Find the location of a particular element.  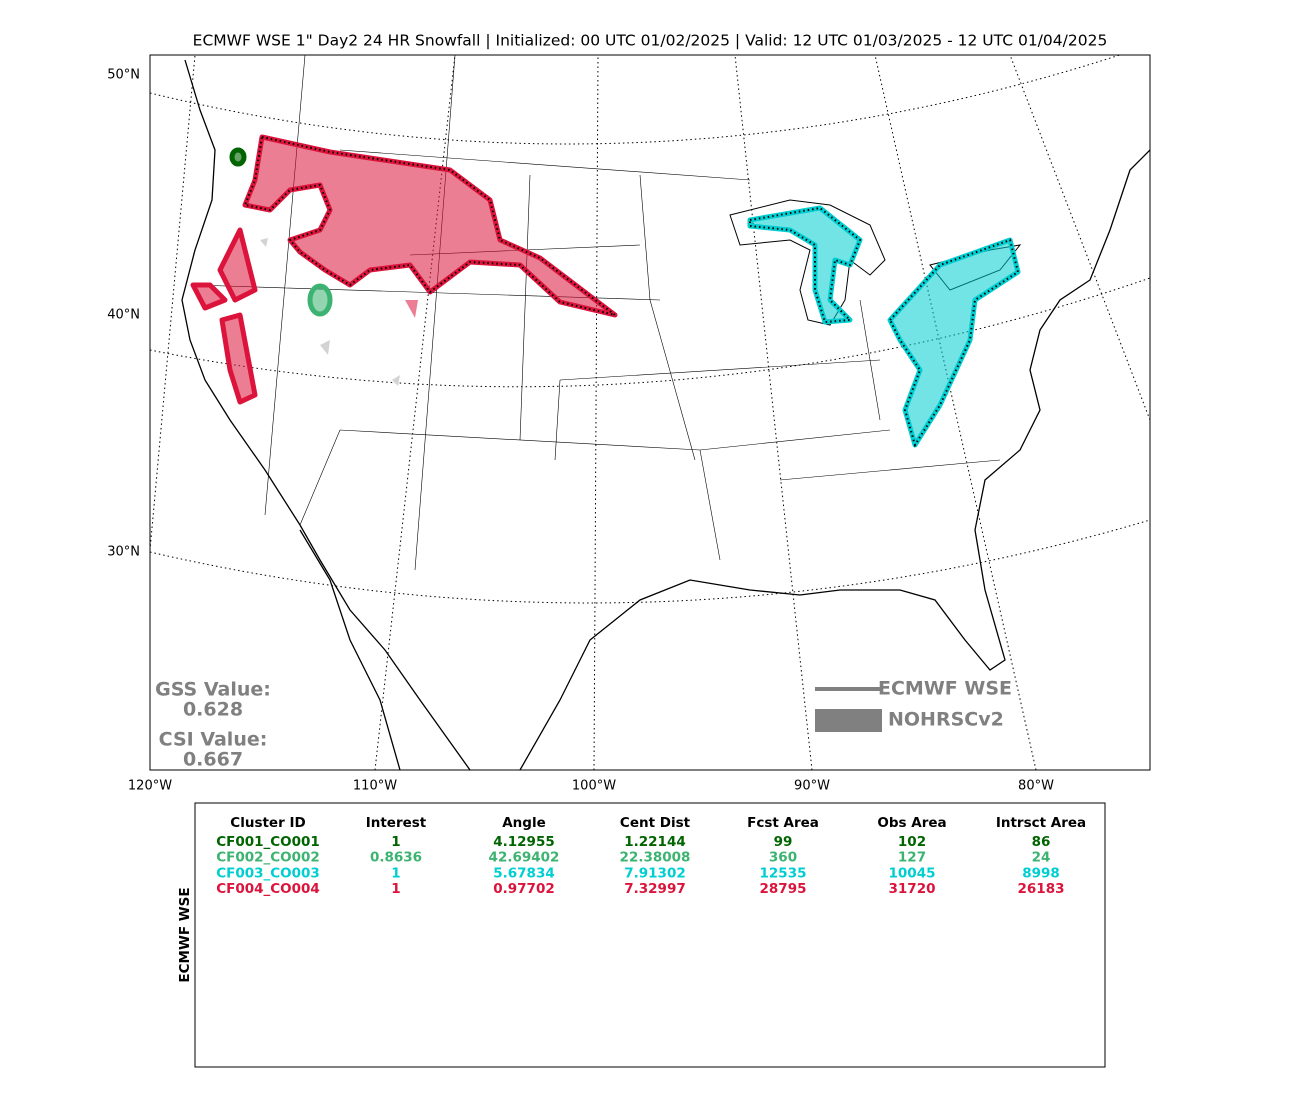

table-side-label: ECMWF WSE is located at coordinates (185, 934).